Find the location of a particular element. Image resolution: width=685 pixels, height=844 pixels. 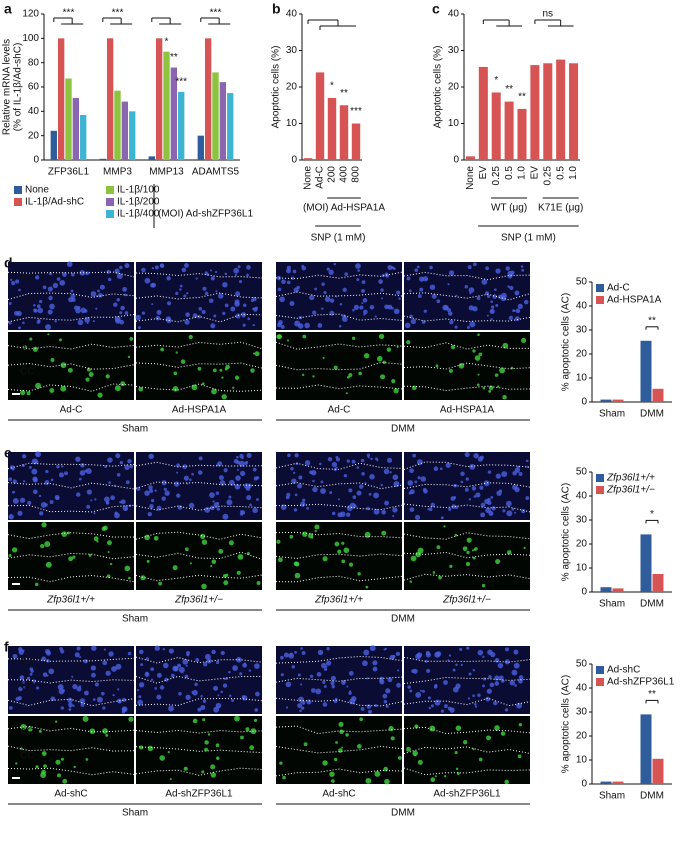

y-axis-label: Apoptotic cells (%) is located at coordinates (276, 87).